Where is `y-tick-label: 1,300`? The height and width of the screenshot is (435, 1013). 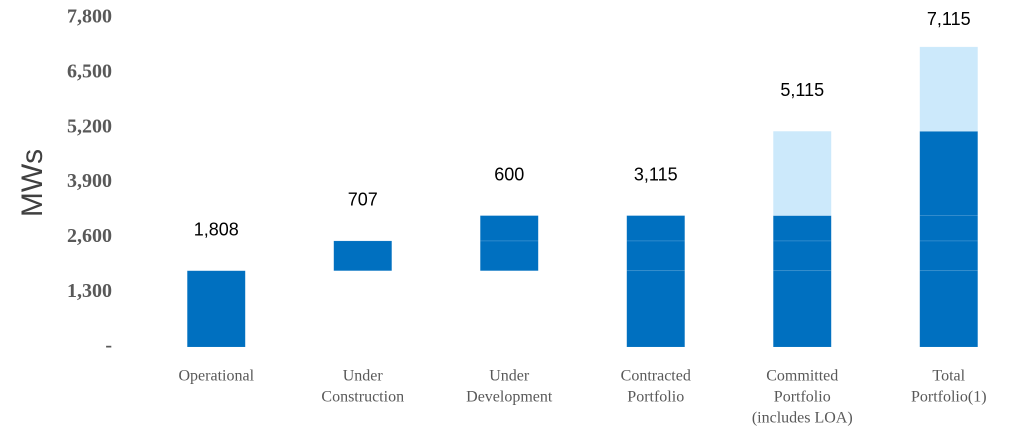
y-tick-label: 1,300 is located at coordinates (89, 291).